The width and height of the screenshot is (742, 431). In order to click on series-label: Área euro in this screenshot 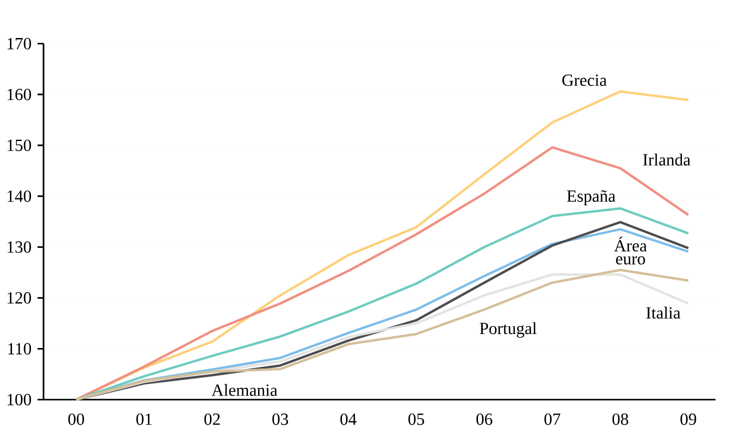, I will do `click(630, 250)`.